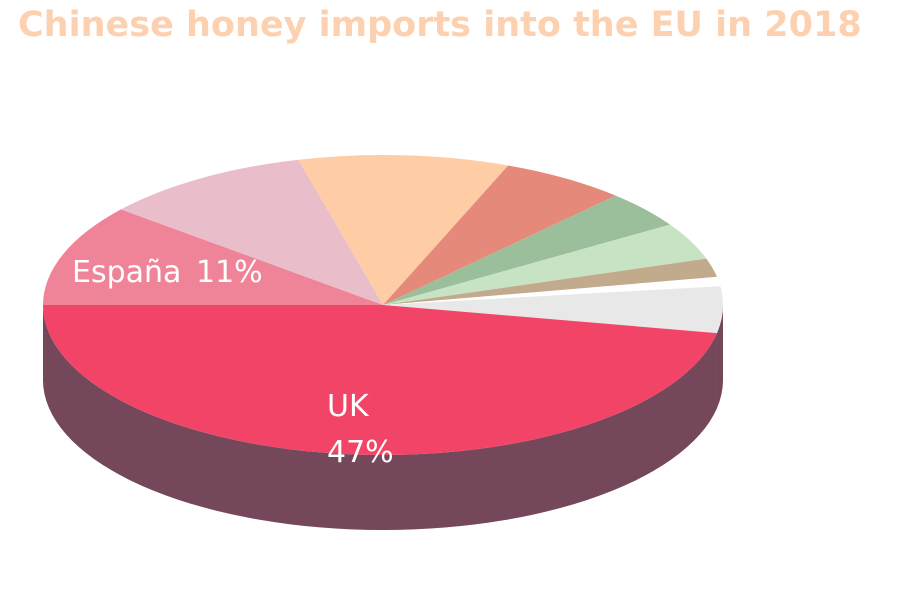 This screenshot has height=599, width=909. What do you see at coordinates (348, 406) in the screenshot?
I see `slice-label: UK` at bounding box center [348, 406].